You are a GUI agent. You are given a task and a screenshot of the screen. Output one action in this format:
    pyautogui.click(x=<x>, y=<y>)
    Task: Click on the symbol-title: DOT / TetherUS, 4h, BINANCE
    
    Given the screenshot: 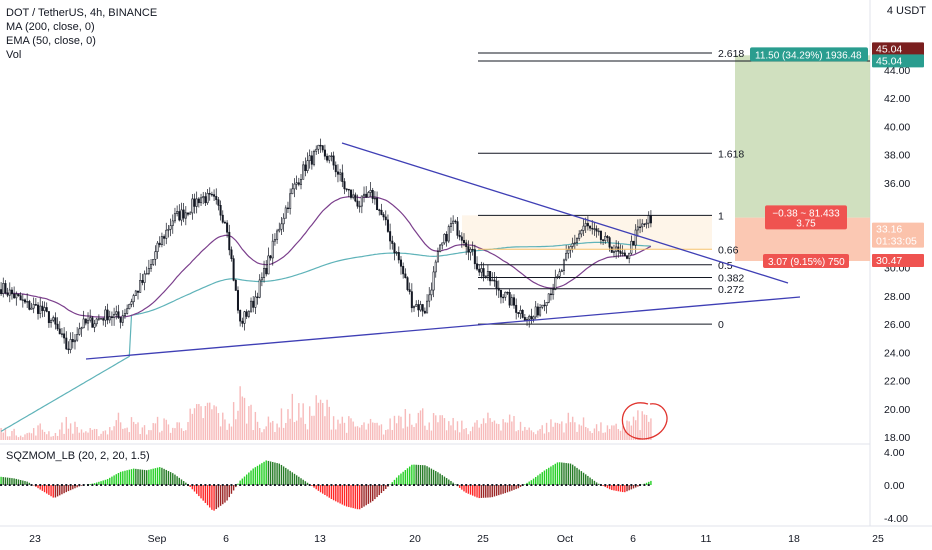 What is the action you would take?
    pyautogui.click(x=82, y=13)
    